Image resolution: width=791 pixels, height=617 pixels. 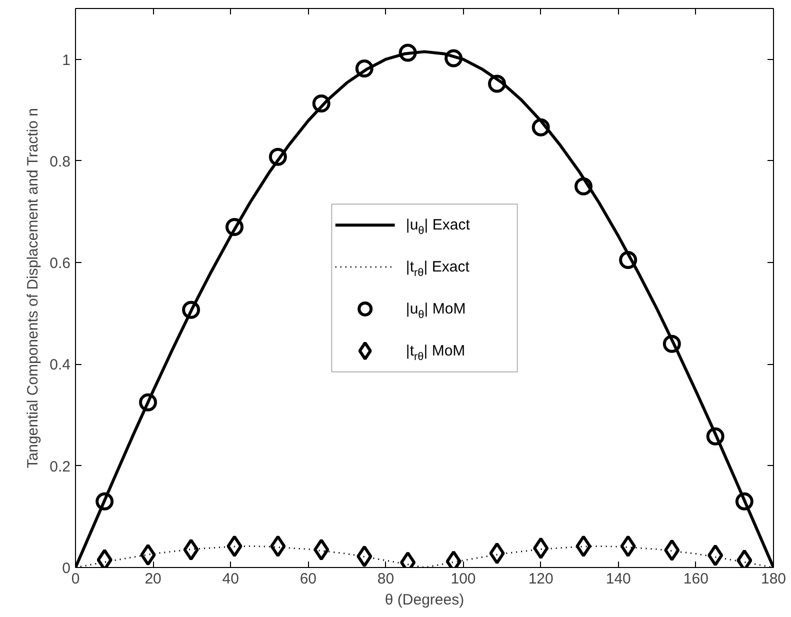 What do you see at coordinates (60, 263) in the screenshot?
I see `y-tick-label: 0.6` at bounding box center [60, 263].